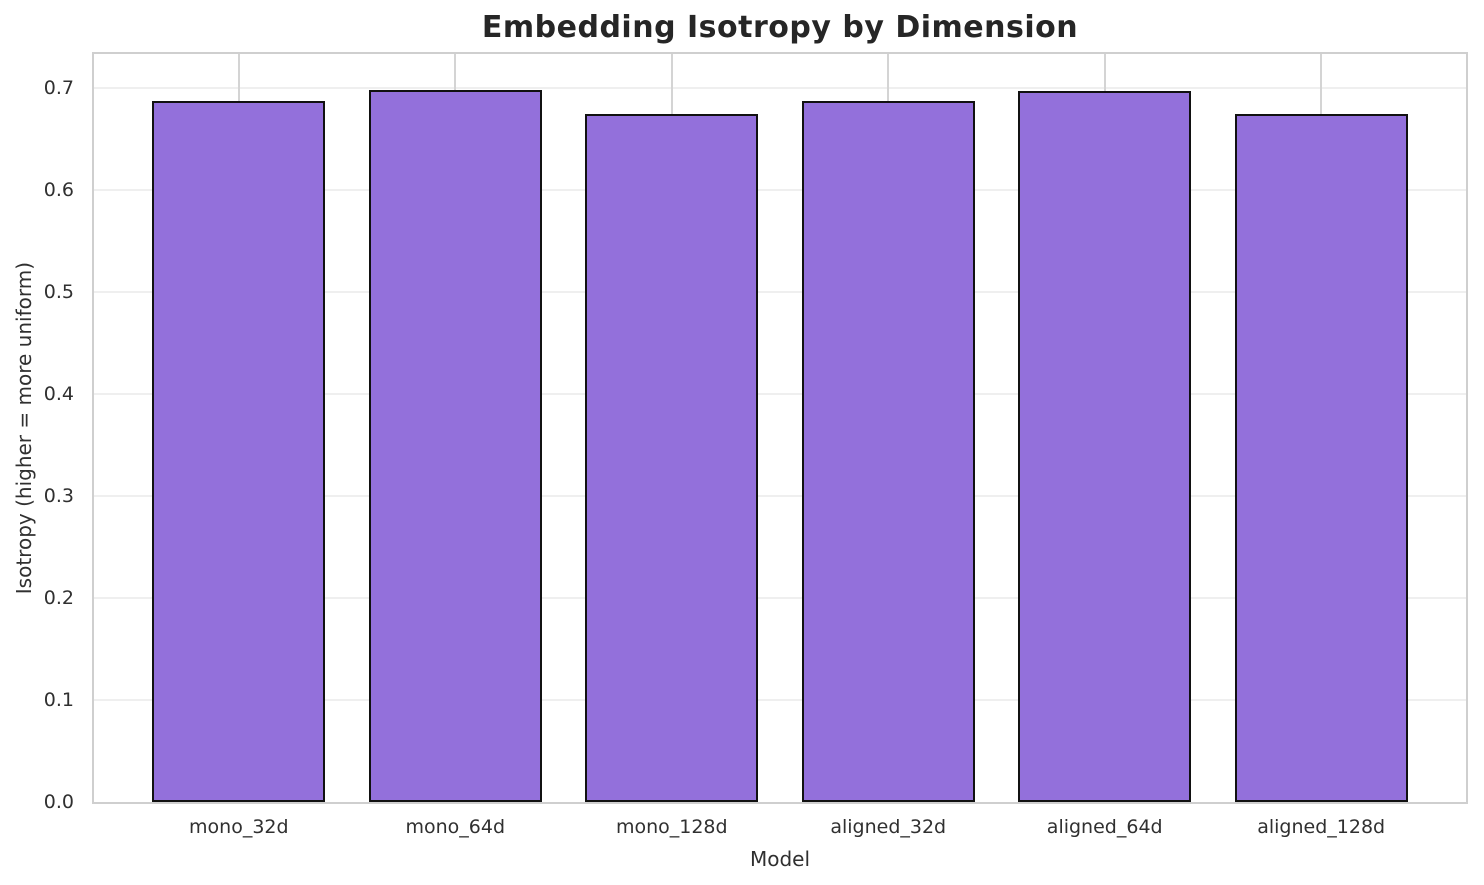 This screenshot has height=885, width=1484. Describe the element at coordinates (58, 291) in the screenshot. I see `y-tick-label-0.5: 0.5` at that location.